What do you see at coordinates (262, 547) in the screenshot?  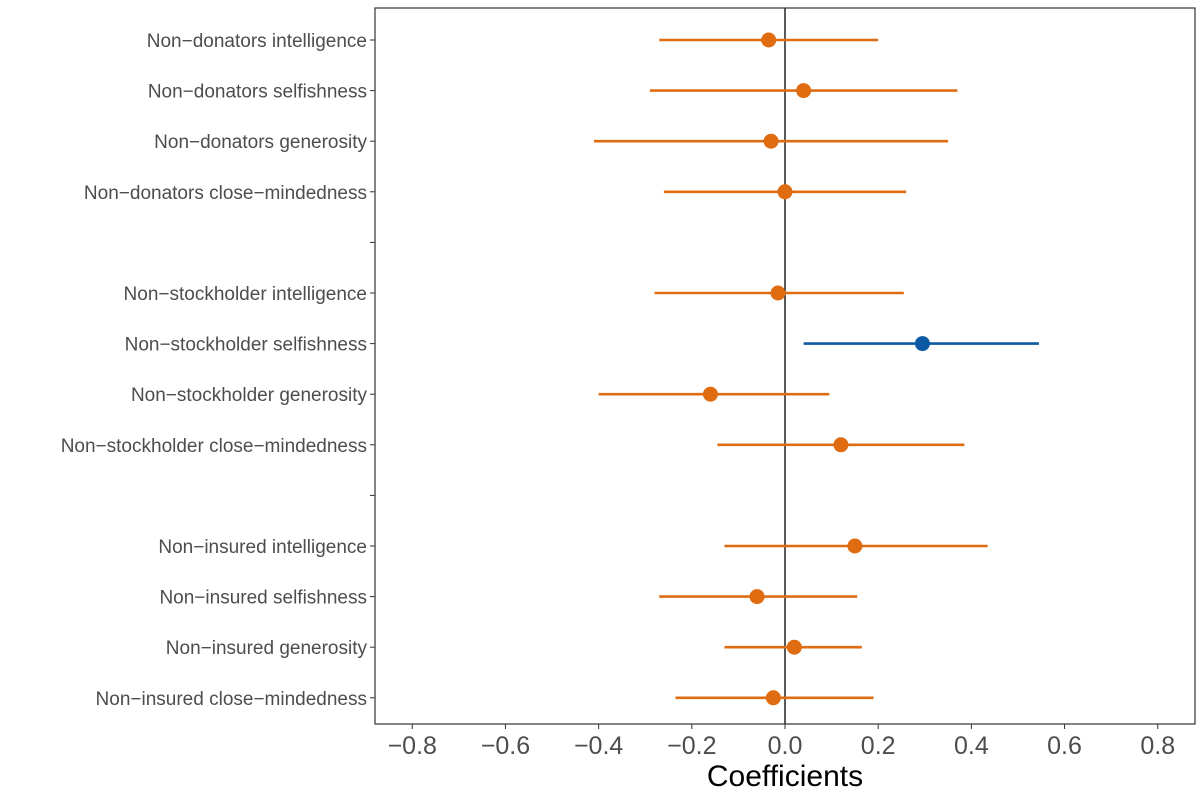 I see `y-tick-label: Non−insured intelligence` at bounding box center [262, 547].